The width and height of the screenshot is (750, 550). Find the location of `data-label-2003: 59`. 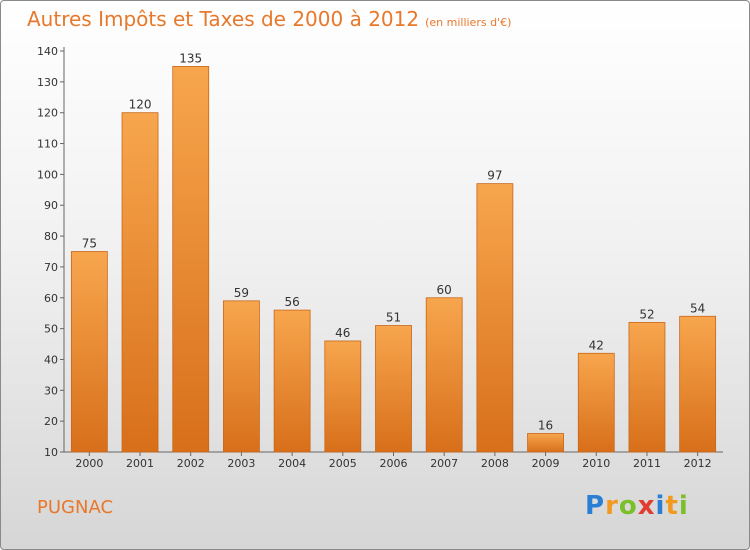

data-label-2003: 59 is located at coordinates (241, 293).